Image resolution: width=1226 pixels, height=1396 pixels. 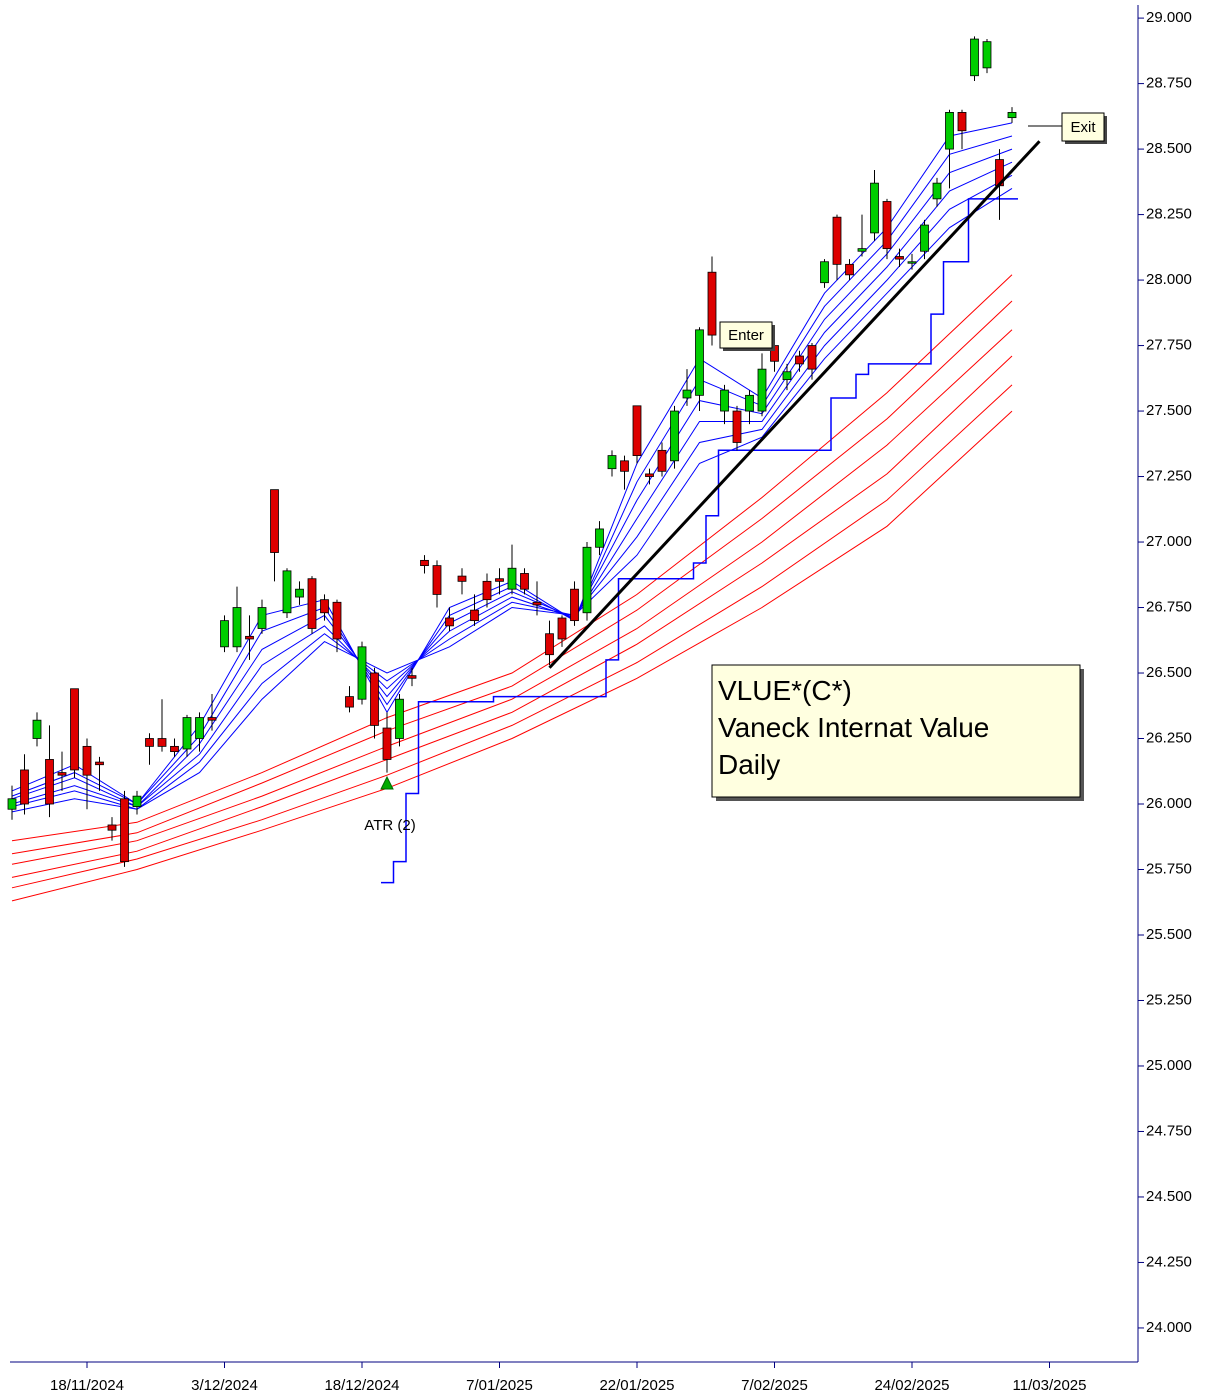 I want to click on signal-marker, so click(x=387, y=782).